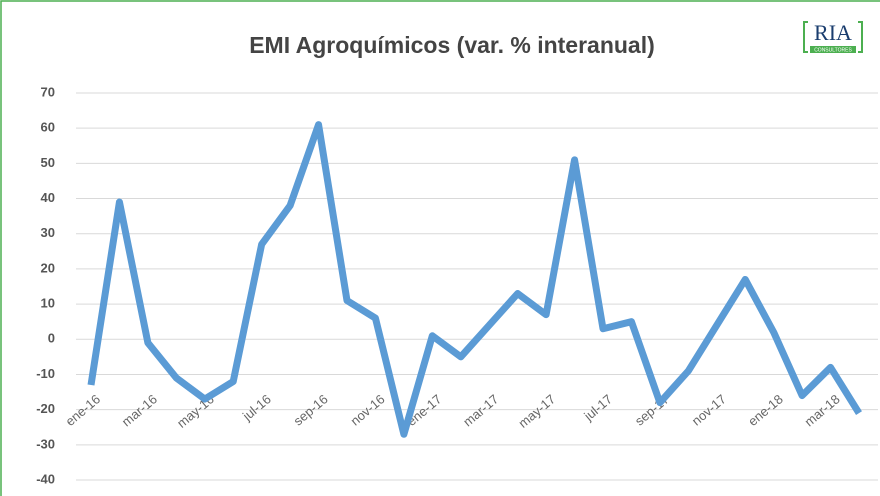  What do you see at coordinates (48, 232) in the screenshot?
I see `y-tick-label: 30` at bounding box center [48, 232].